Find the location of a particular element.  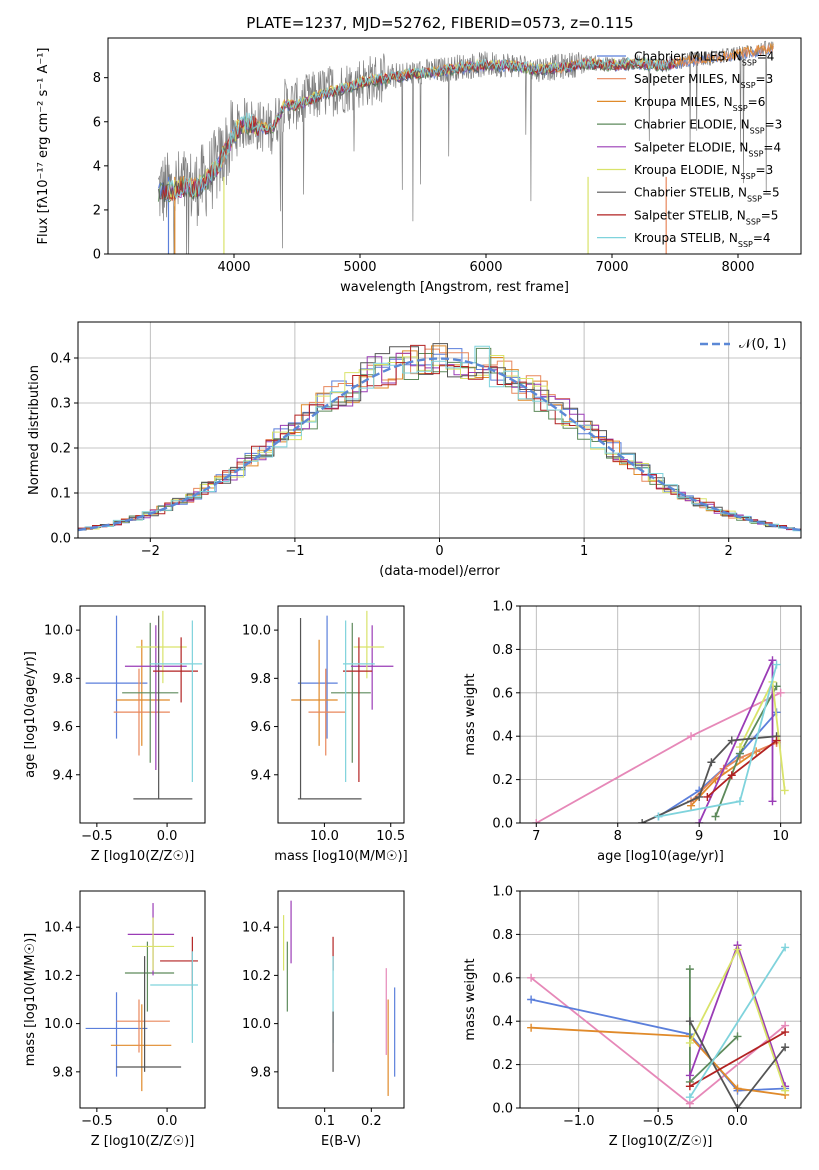

x-tick-label: 0.2 is located at coordinates (371, 1121).